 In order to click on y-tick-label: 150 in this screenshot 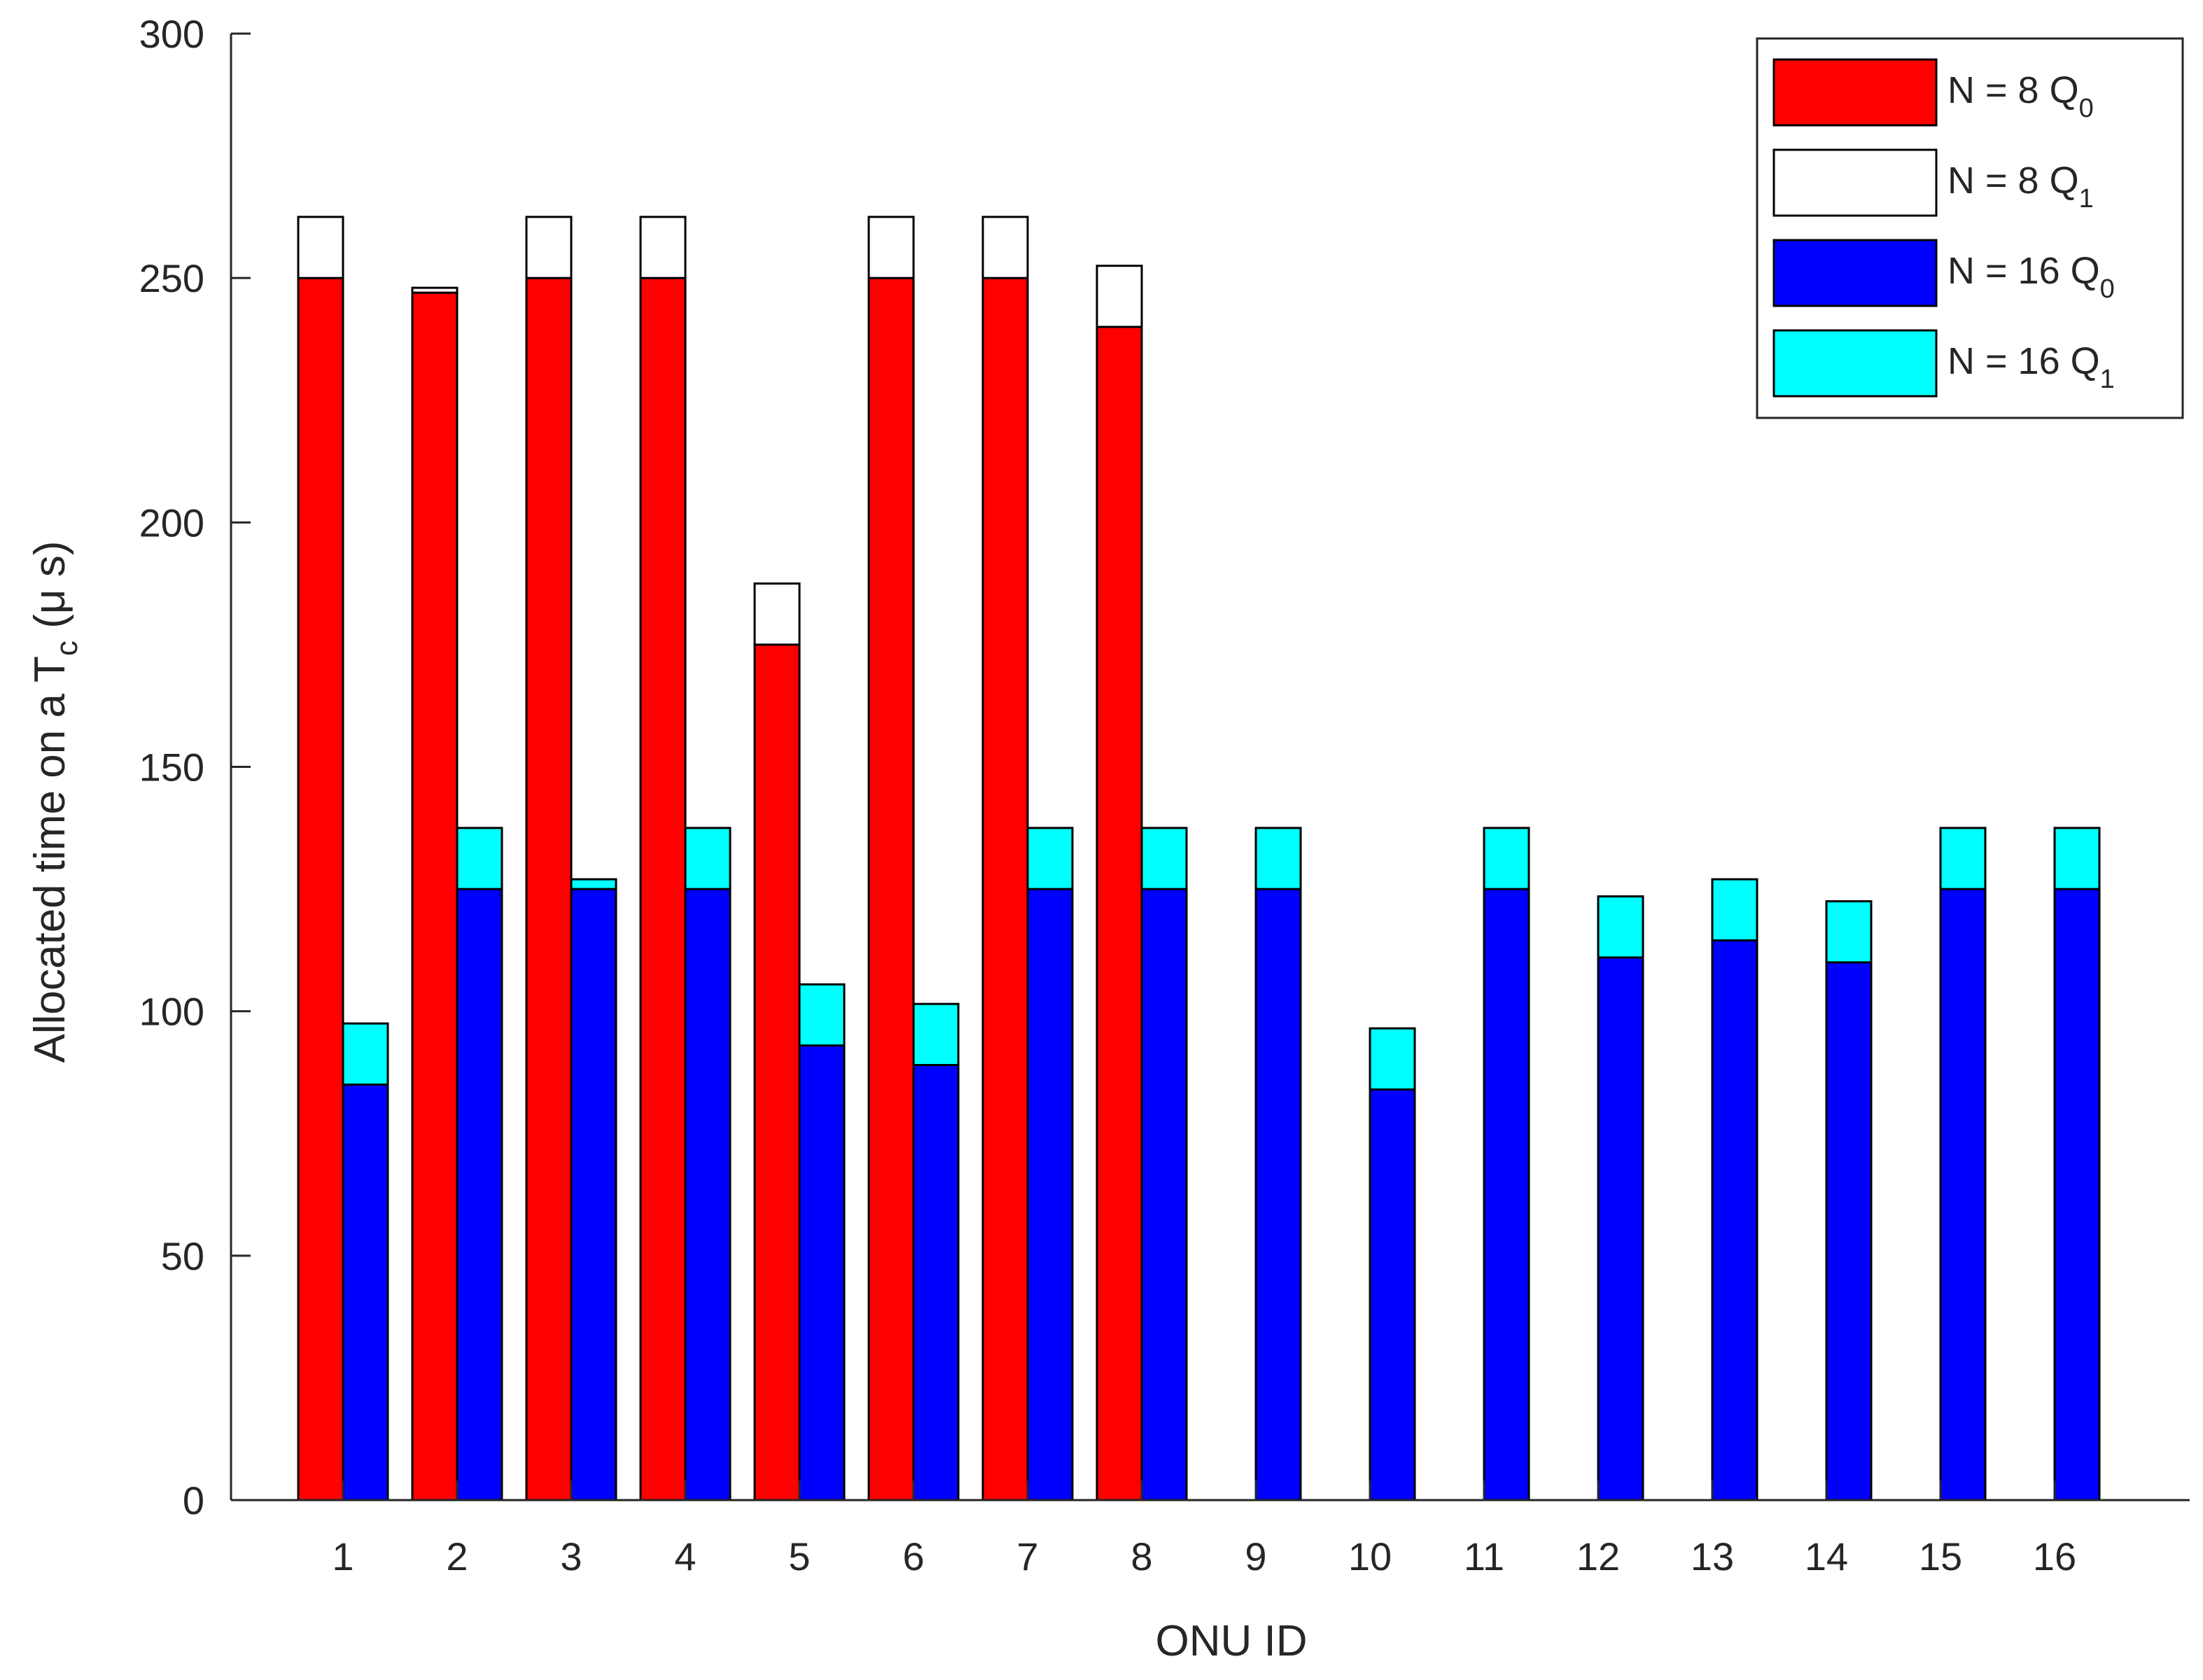, I will do `click(171, 768)`.